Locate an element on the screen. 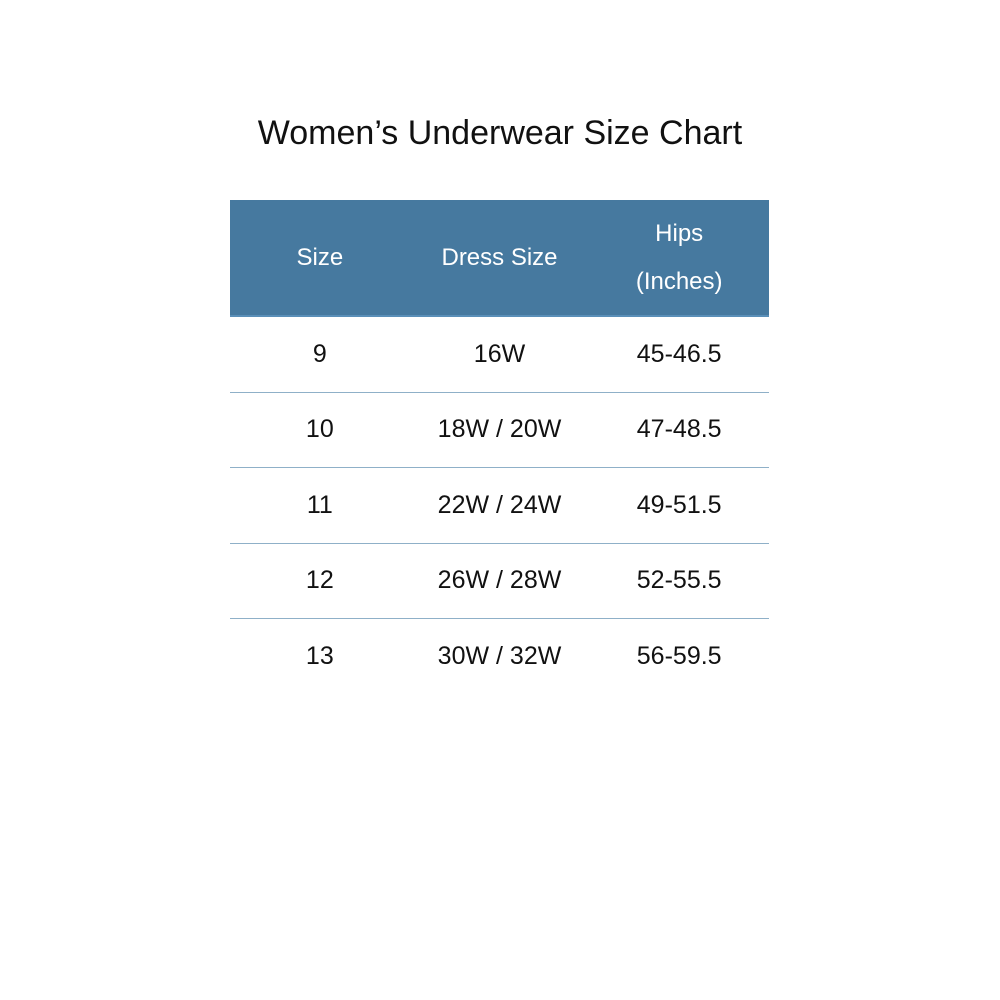 Image resolution: width=1000 pixels, height=1000 pixels. table-row: 12 26W / 28W 52-55.5 is located at coordinates (499, 581).